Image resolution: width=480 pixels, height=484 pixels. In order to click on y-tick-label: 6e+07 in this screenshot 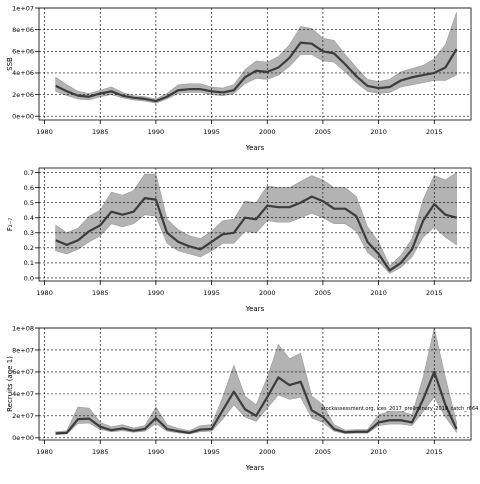, I will do `click(23, 372)`.